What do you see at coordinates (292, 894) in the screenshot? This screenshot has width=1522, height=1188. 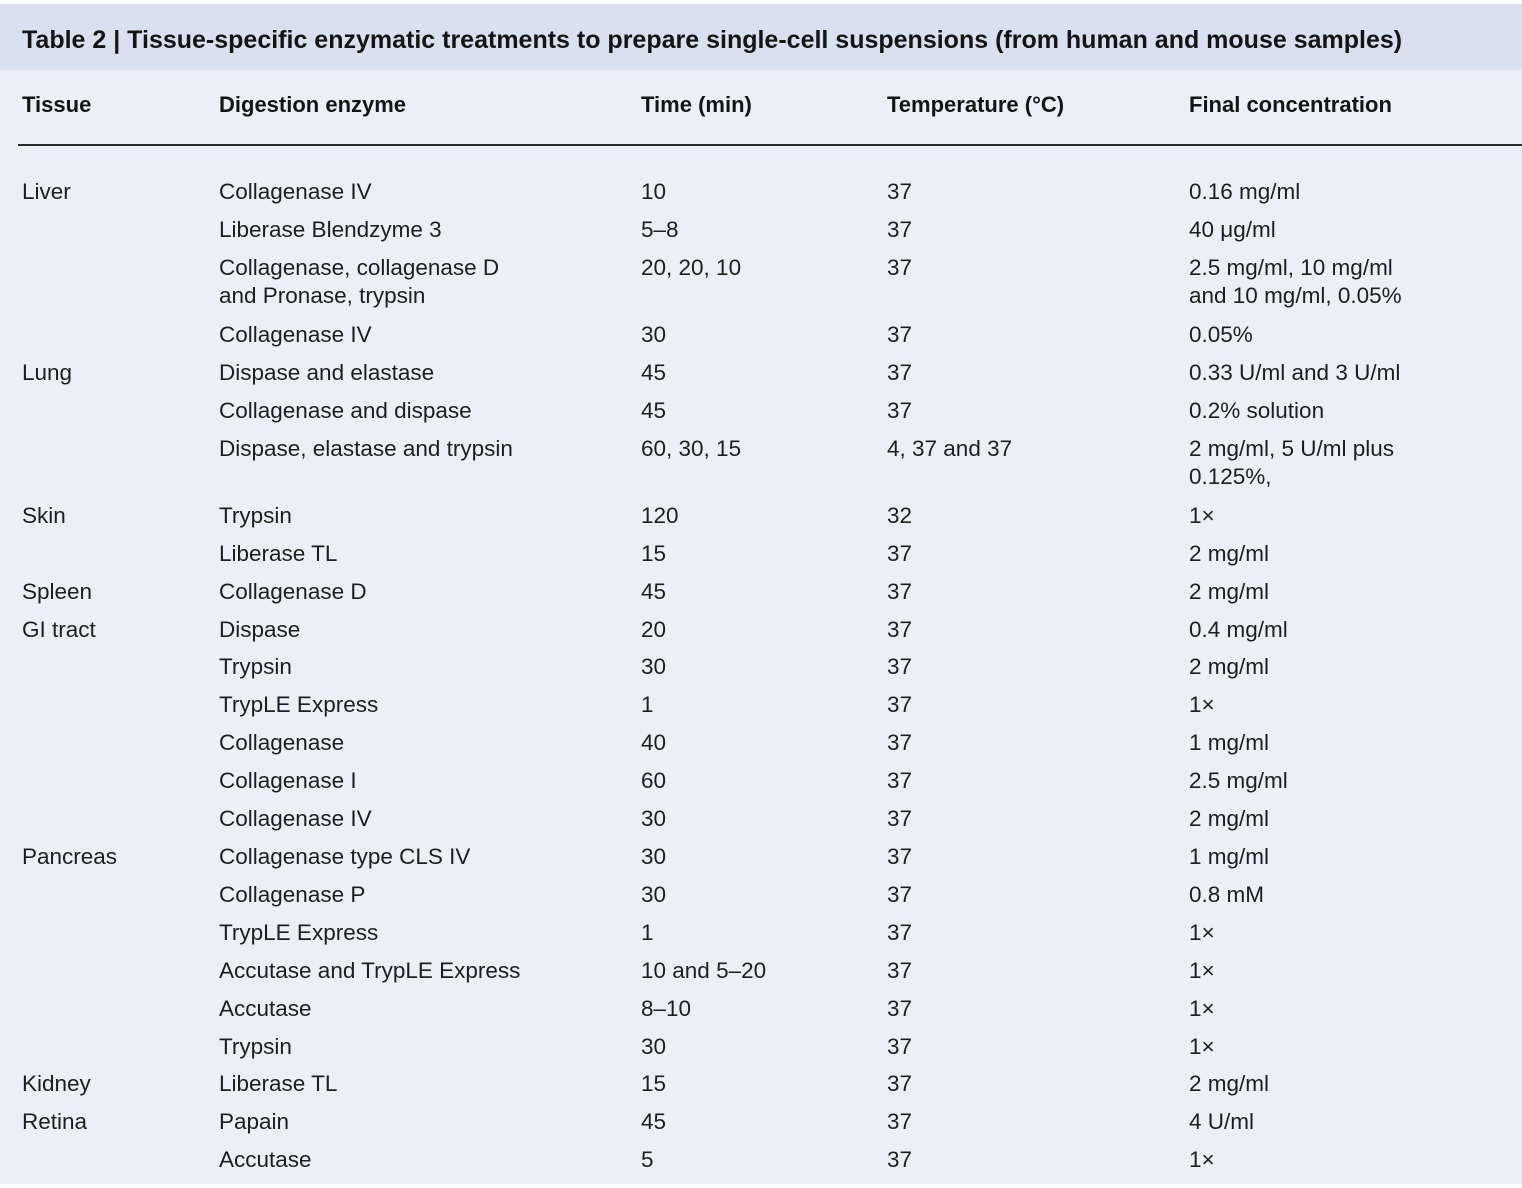 I see `cell-digestion-enzyme: Collagenase P` at bounding box center [292, 894].